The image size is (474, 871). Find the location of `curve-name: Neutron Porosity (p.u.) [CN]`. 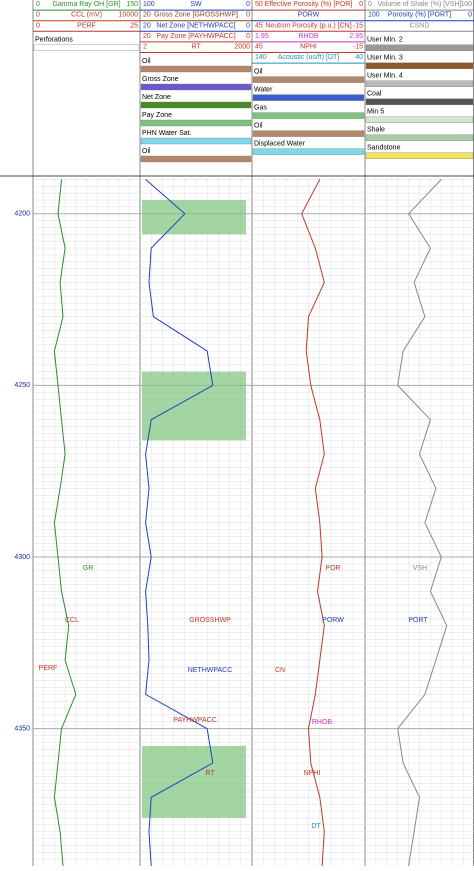

curve-name: Neutron Porosity (p.u.) [CN] is located at coordinates (308, 25).